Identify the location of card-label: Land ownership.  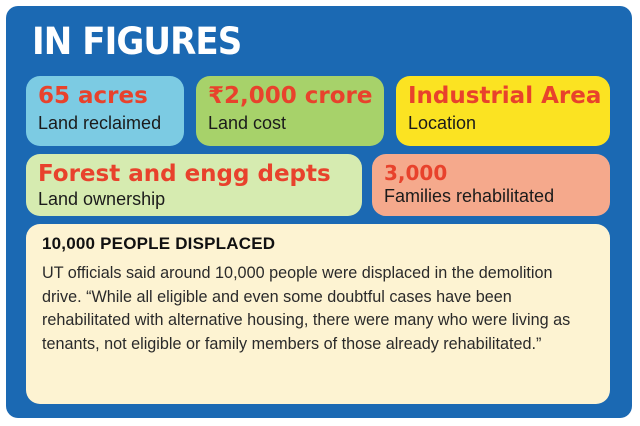
(102, 199).